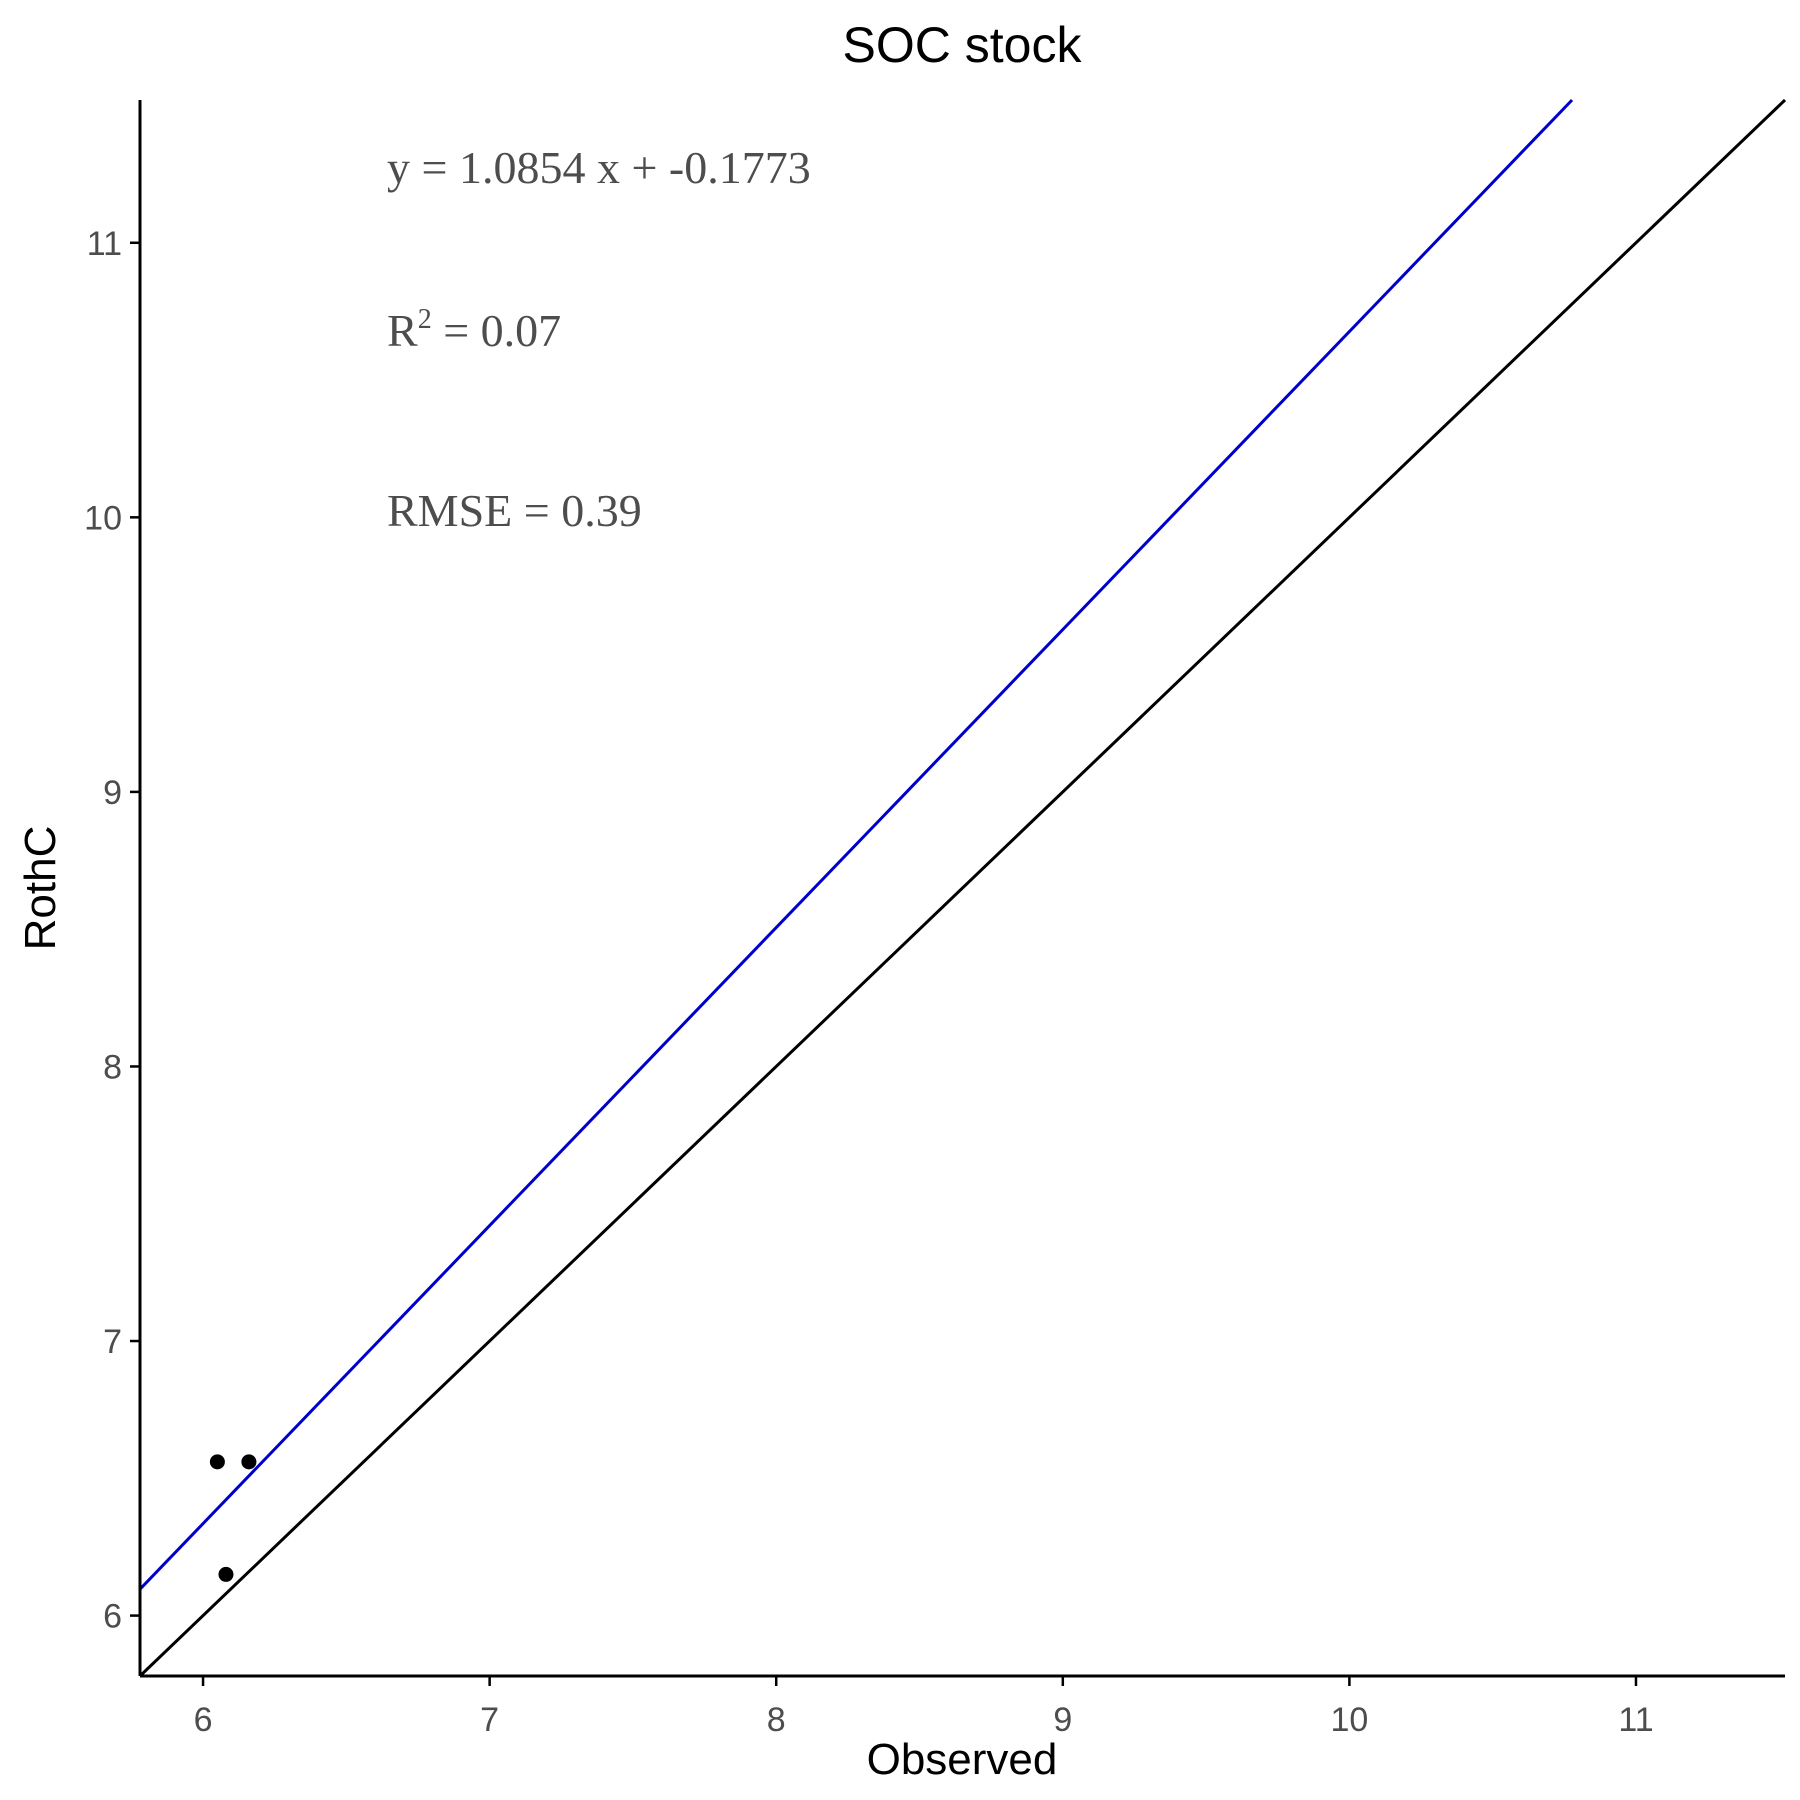 The width and height of the screenshot is (1800, 1800). What do you see at coordinates (40, 888) in the screenshot?
I see `y-axis-title: RothC` at bounding box center [40, 888].